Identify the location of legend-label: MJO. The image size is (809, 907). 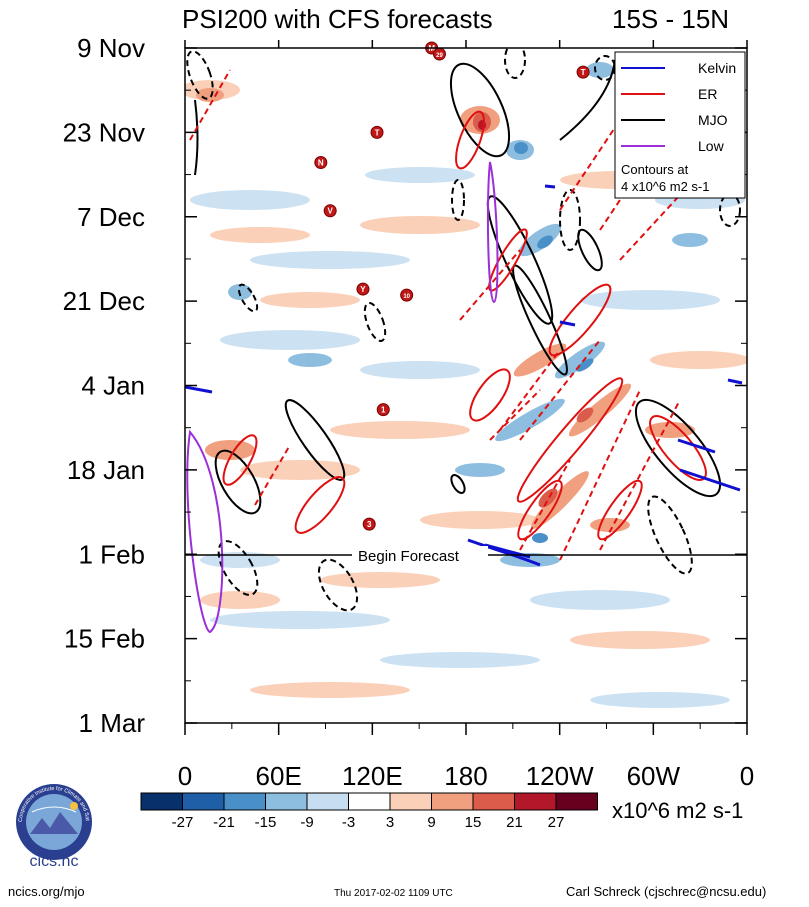
(713, 120).